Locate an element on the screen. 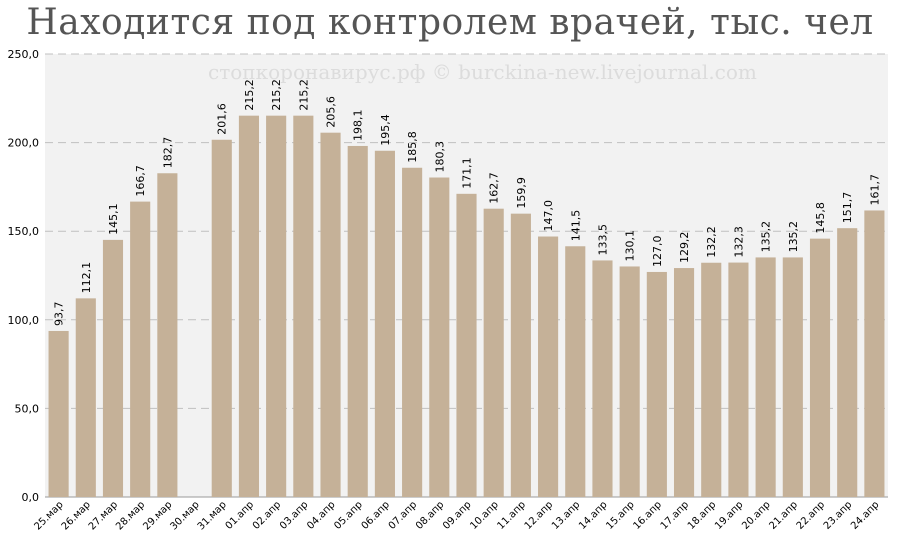 The image size is (900, 547). bar-value-label: 133,5 is located at coordinates (602, 240).